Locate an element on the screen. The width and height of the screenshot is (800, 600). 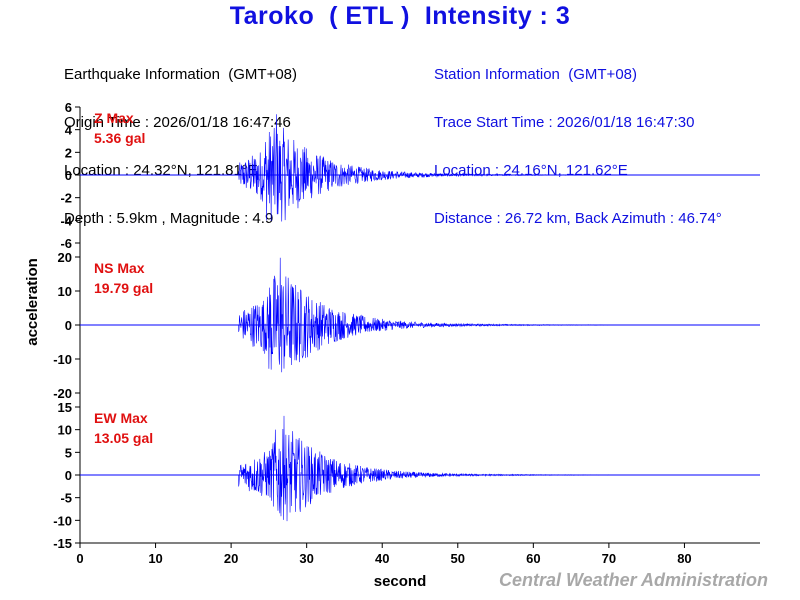
y-tick-label-ns: -20 is located at coordinates (62, 393).